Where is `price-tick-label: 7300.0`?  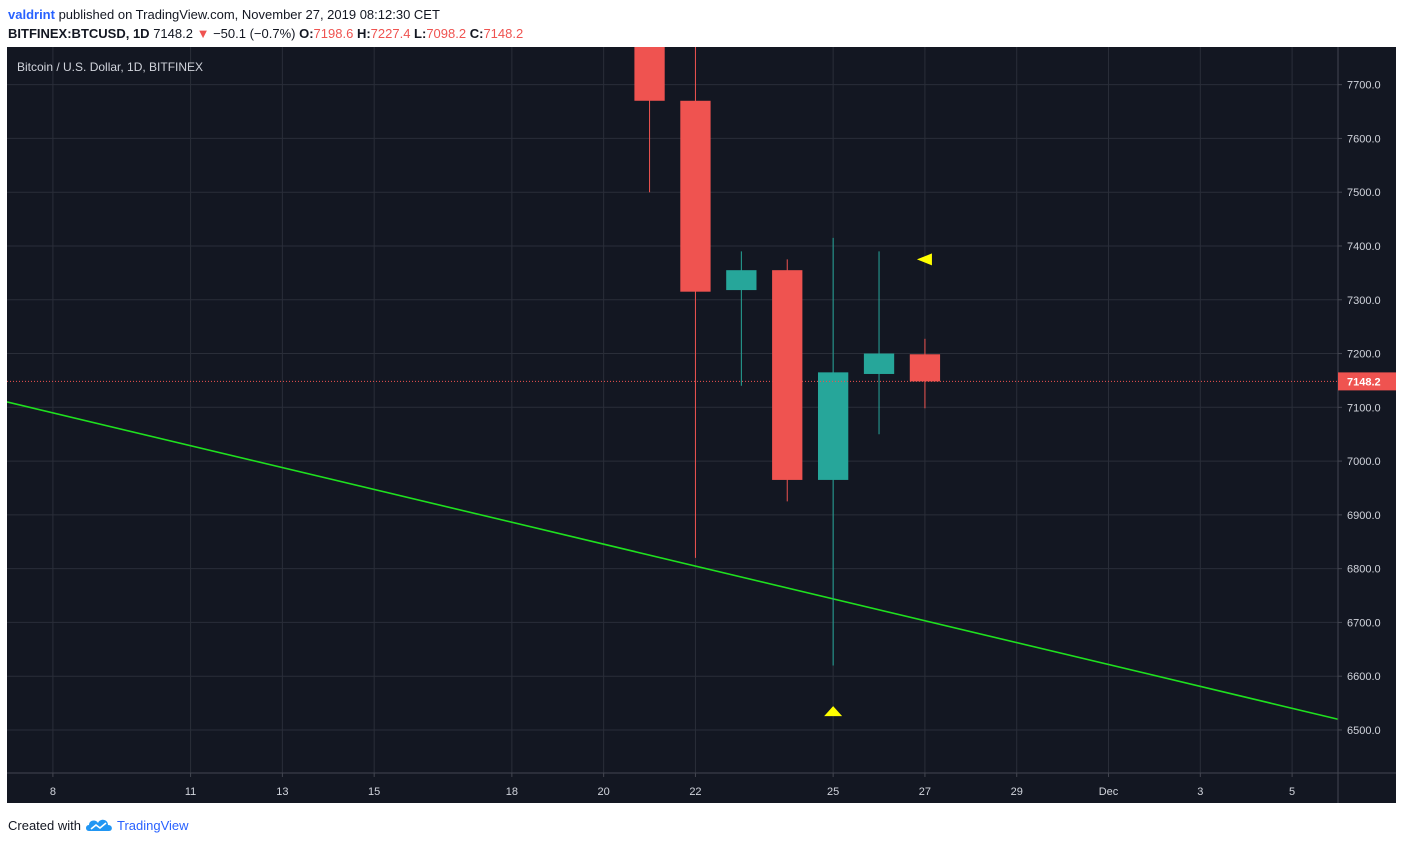 price-tick-label: 7300.0 is located at coordinates (1364, 301).